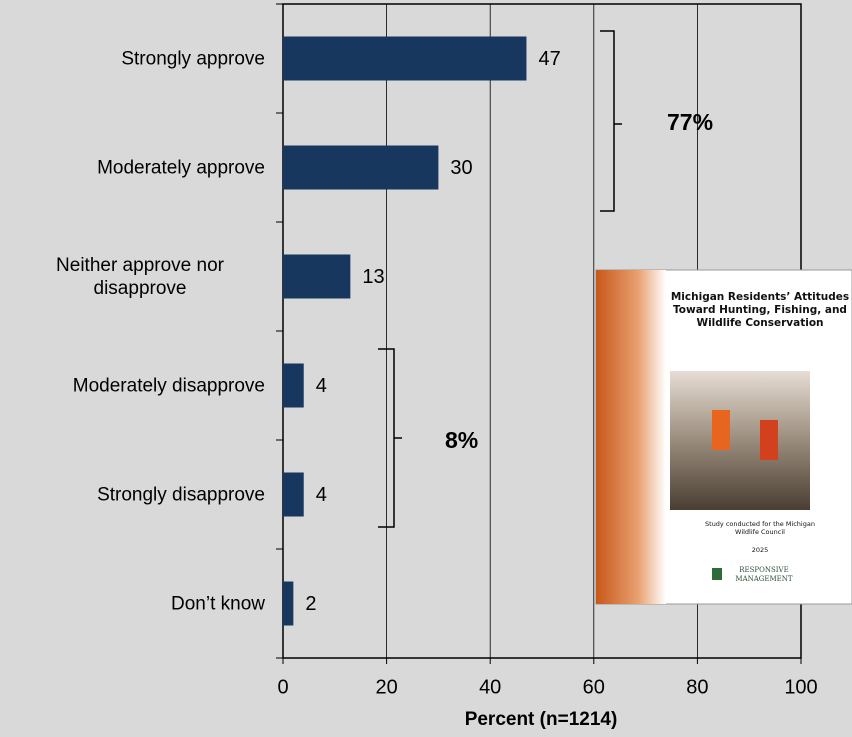  What do you see at coordinates (282, 687) in the screenshot?
I see `x-tick-label: 0` at bounding box center [282, 687].